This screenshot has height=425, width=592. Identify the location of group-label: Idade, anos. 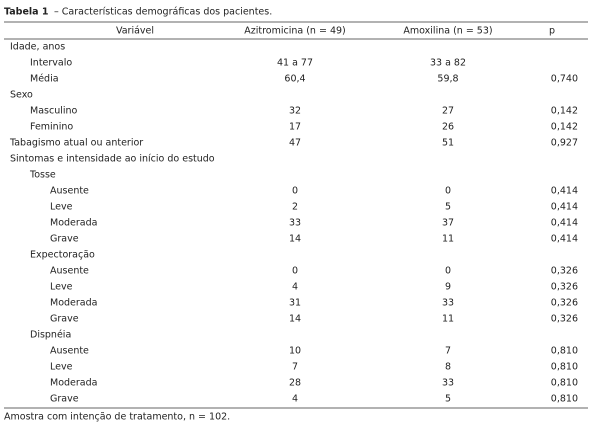
(37, 47).